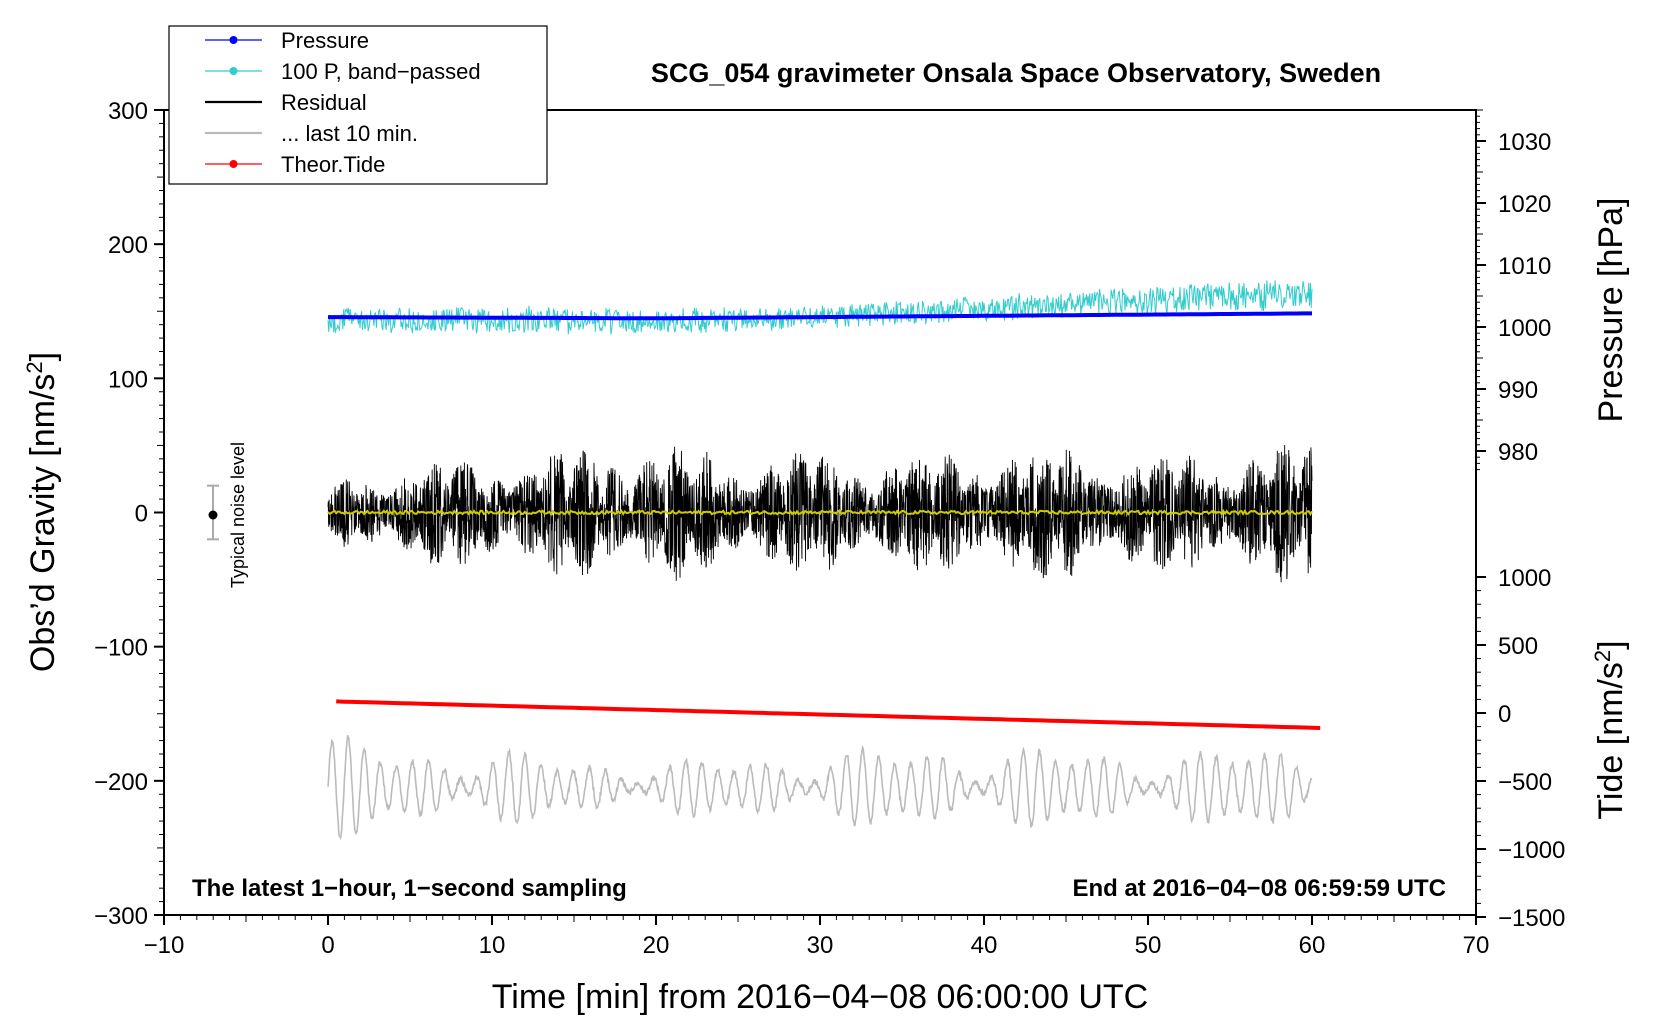 The width and height of the screenshot is (1660, 1020). I want to click on y-axis-left-title: Obs’d Gravity [nm/s2], so click(42, 512).